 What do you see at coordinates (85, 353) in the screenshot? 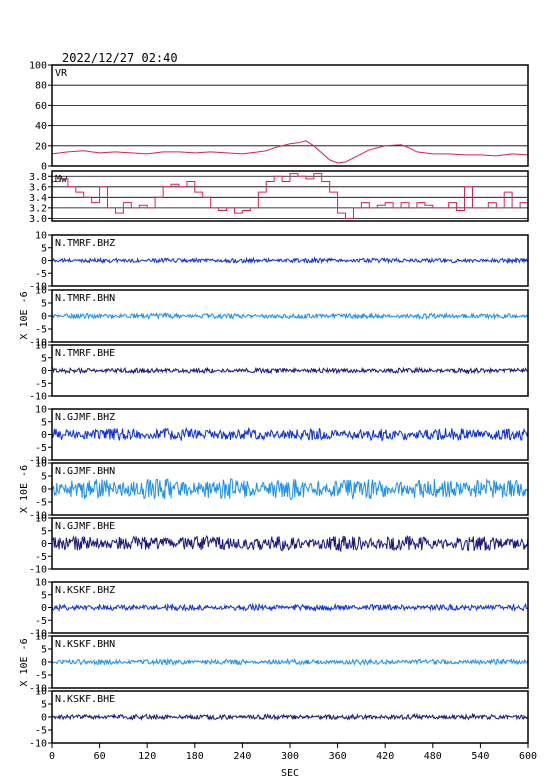
I see `panel-label: N.TMRF.BHE` at bounding box center [85, 353].